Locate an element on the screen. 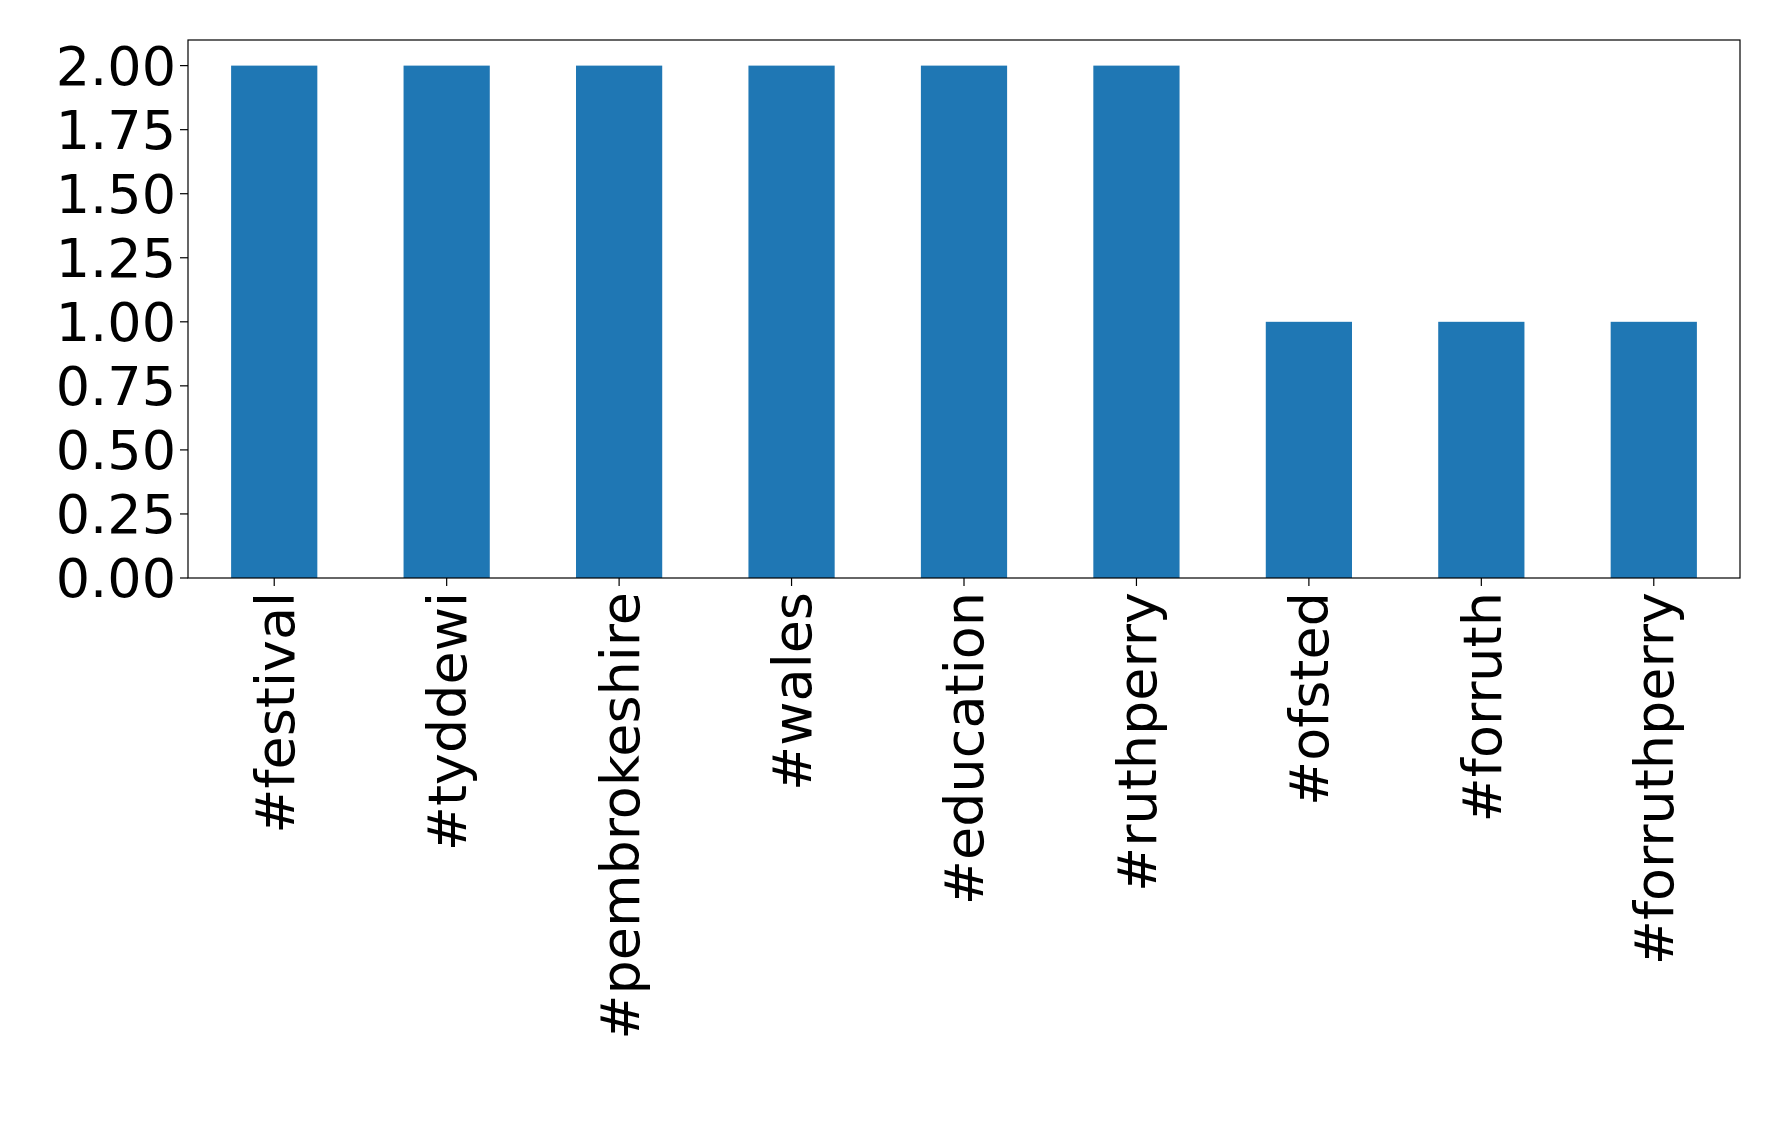  y-tick-label: 0.00 is located at coordinates (115, 579).